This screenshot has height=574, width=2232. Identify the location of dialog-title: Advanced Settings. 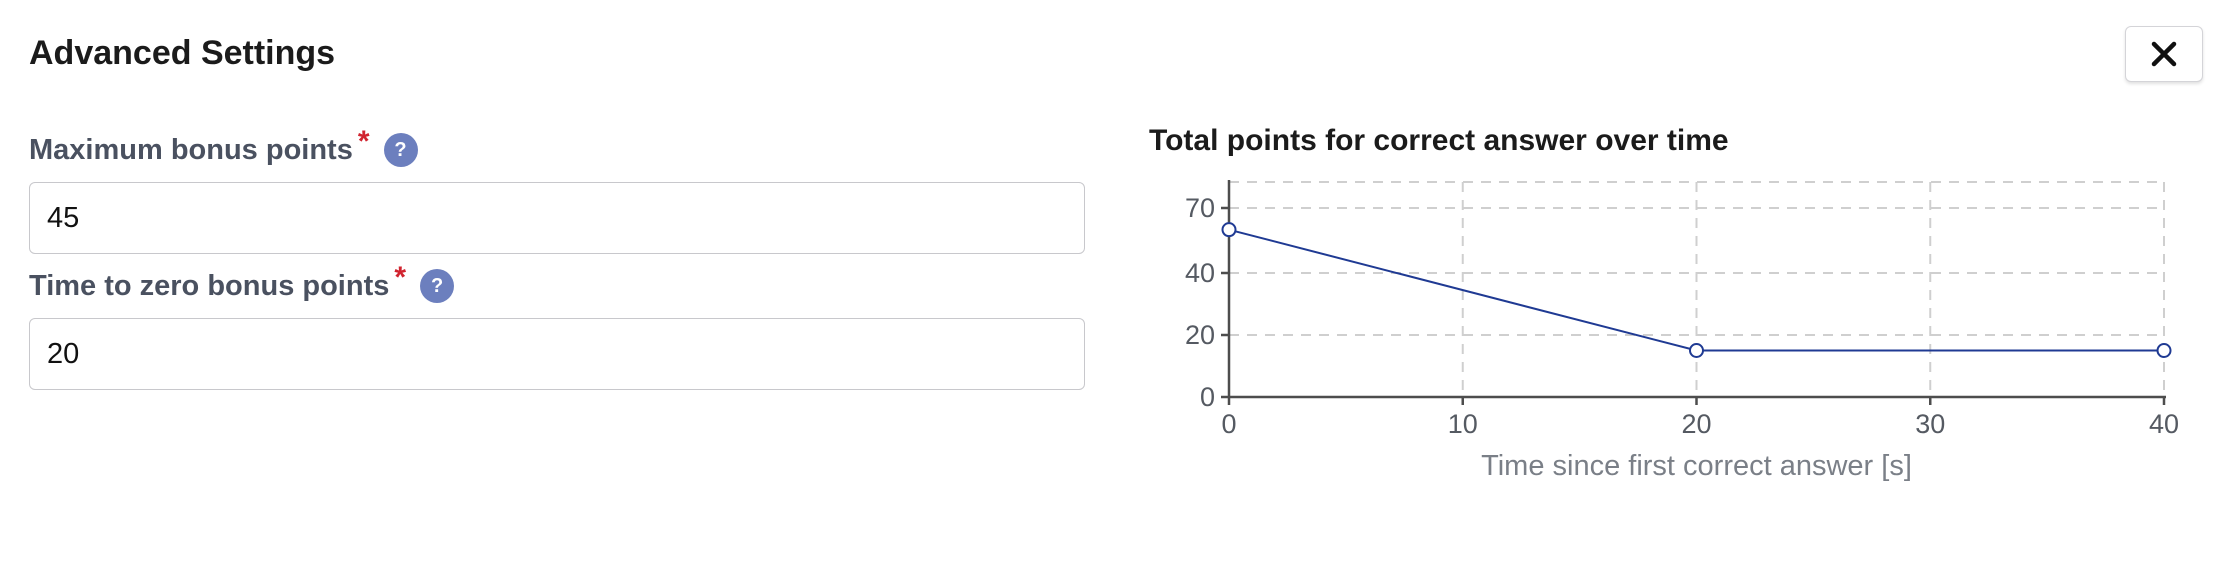
(182, 53).